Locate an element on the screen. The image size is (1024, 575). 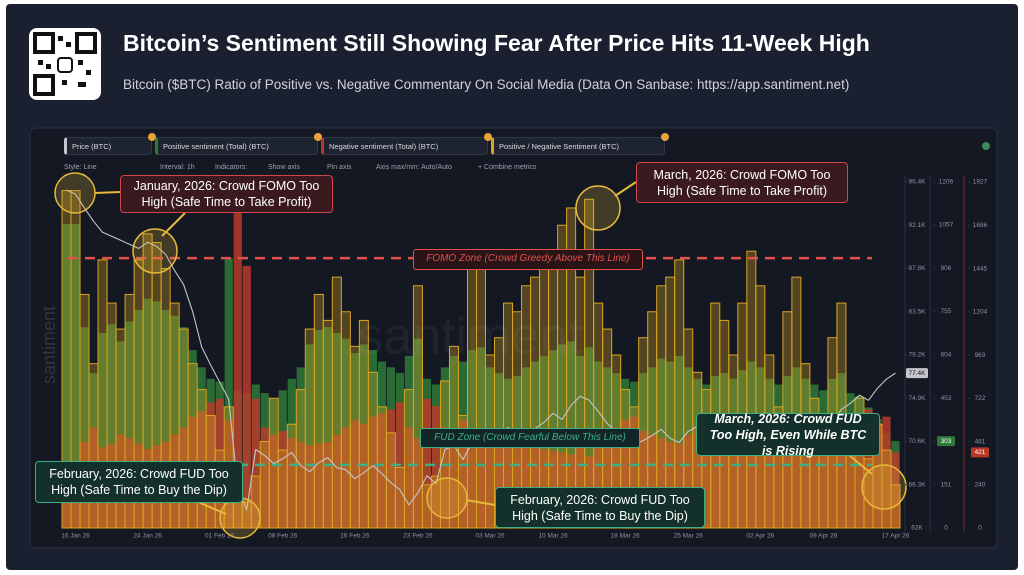
side-watermark: santiment is located at coordinates (49, 345).